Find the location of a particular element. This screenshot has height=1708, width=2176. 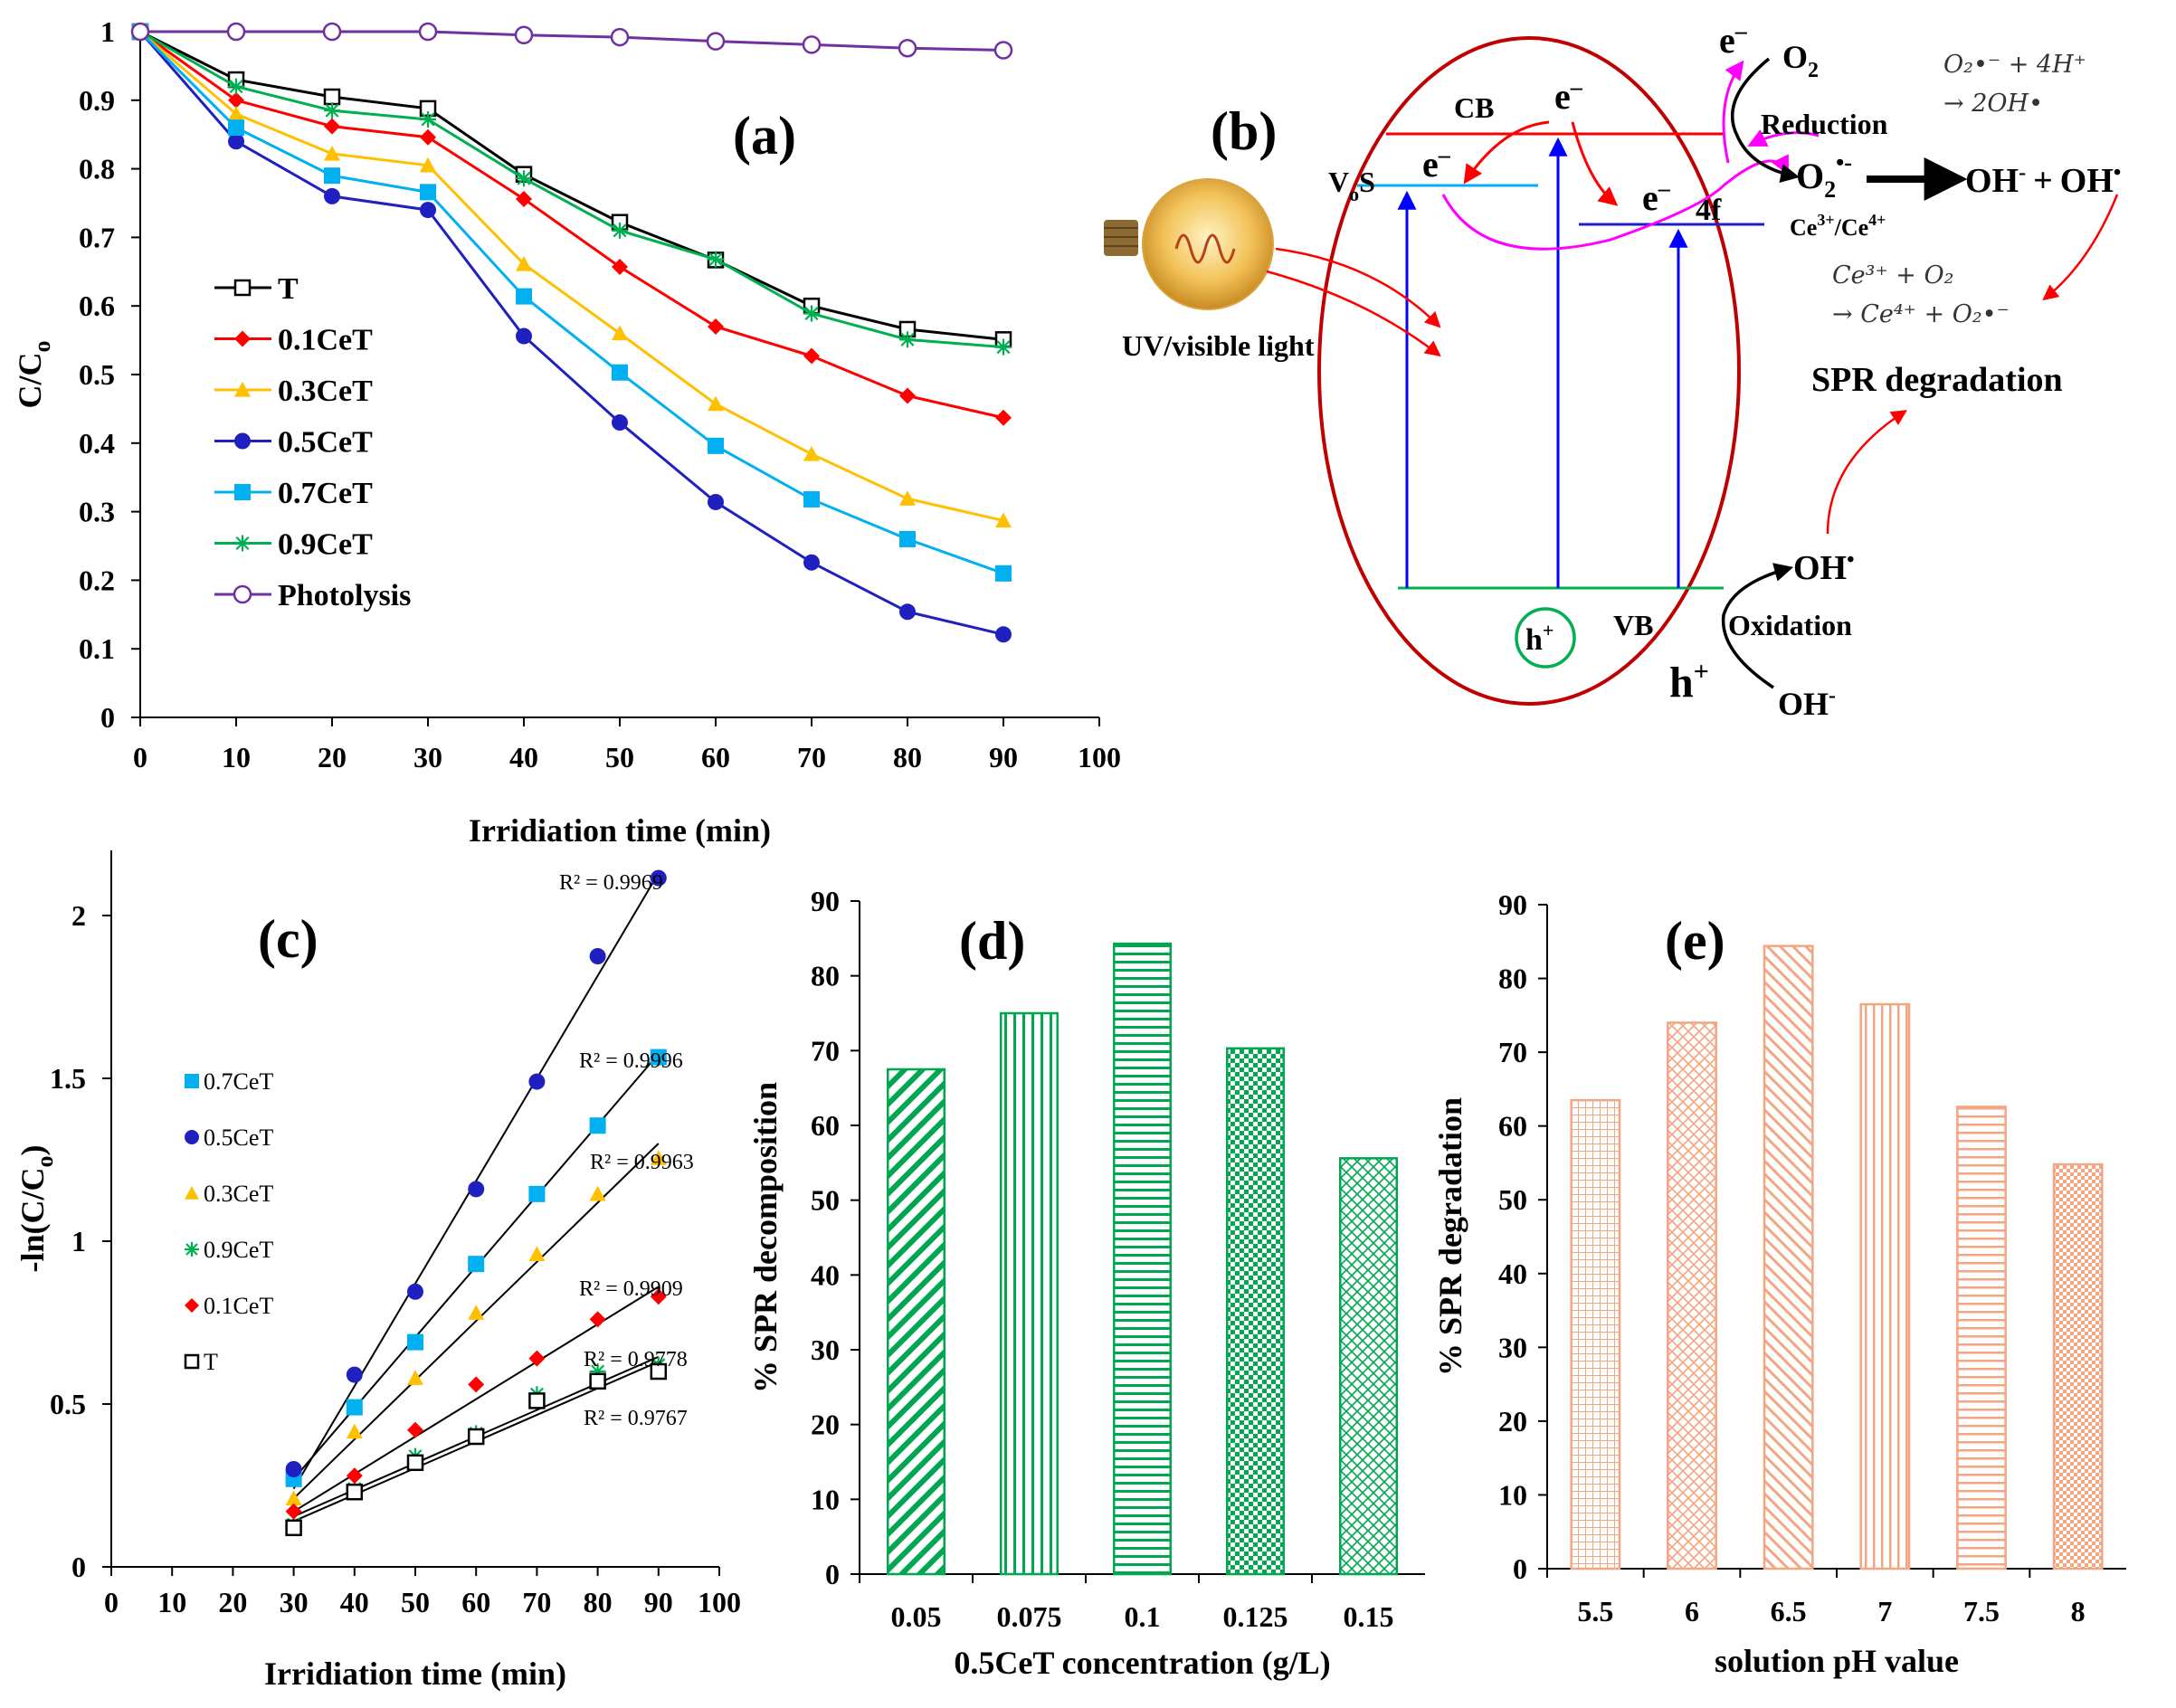

oh-minus-label: OH- is located at coordinates (1807, 703).